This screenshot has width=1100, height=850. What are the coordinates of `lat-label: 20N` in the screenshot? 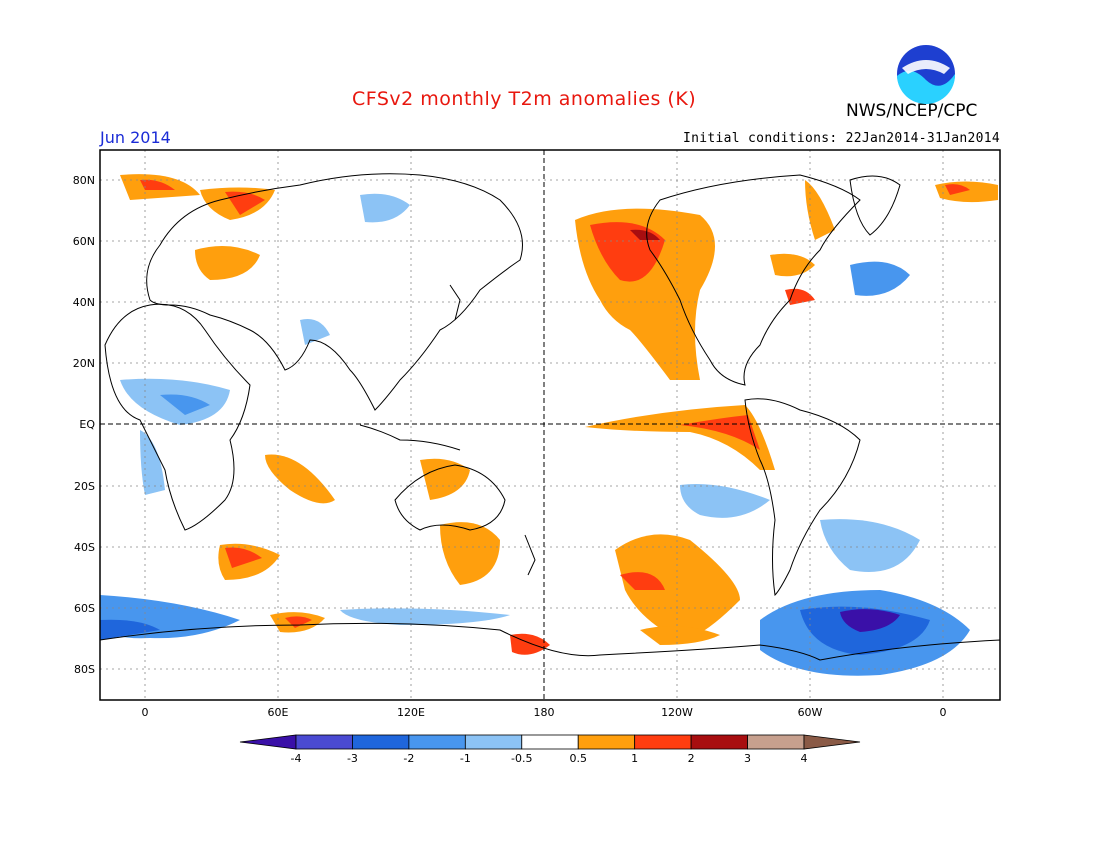 It's located at (84, 363).